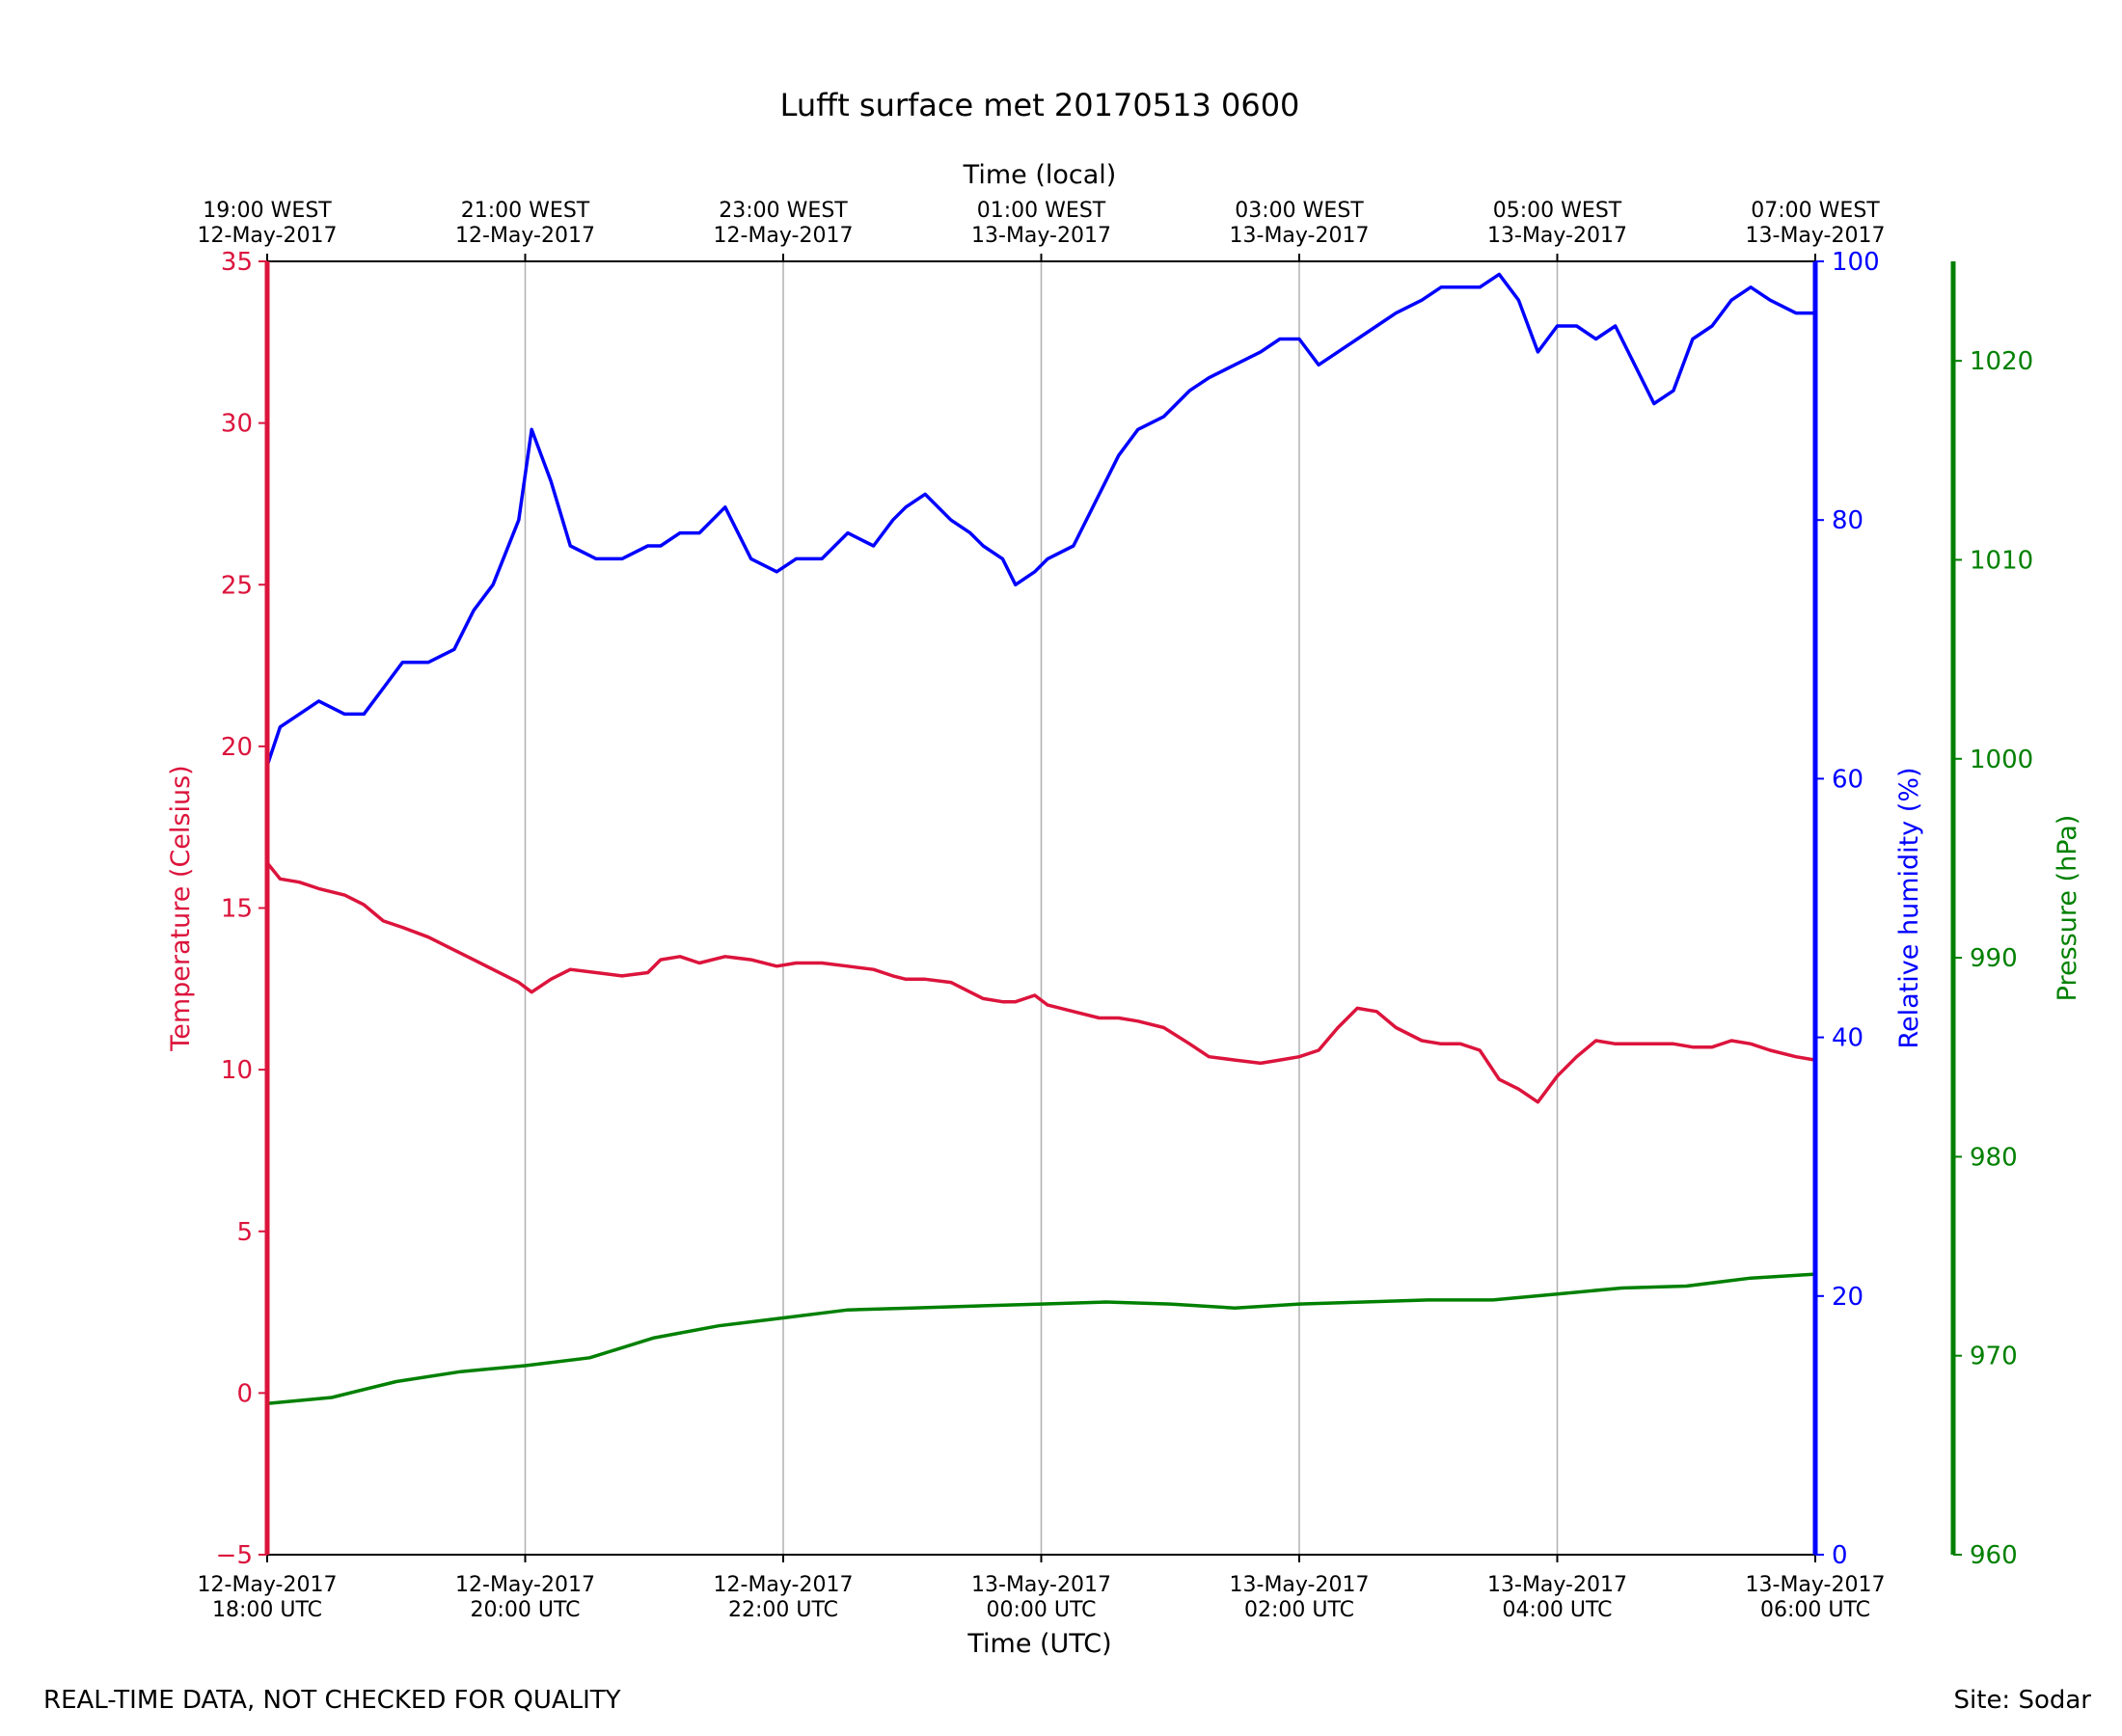 This screenshot has width=2122, height=1736. Describe the element at coordinates (237, 1071) in the screenshot. I see `temperature-tick-label: 10` at that location.